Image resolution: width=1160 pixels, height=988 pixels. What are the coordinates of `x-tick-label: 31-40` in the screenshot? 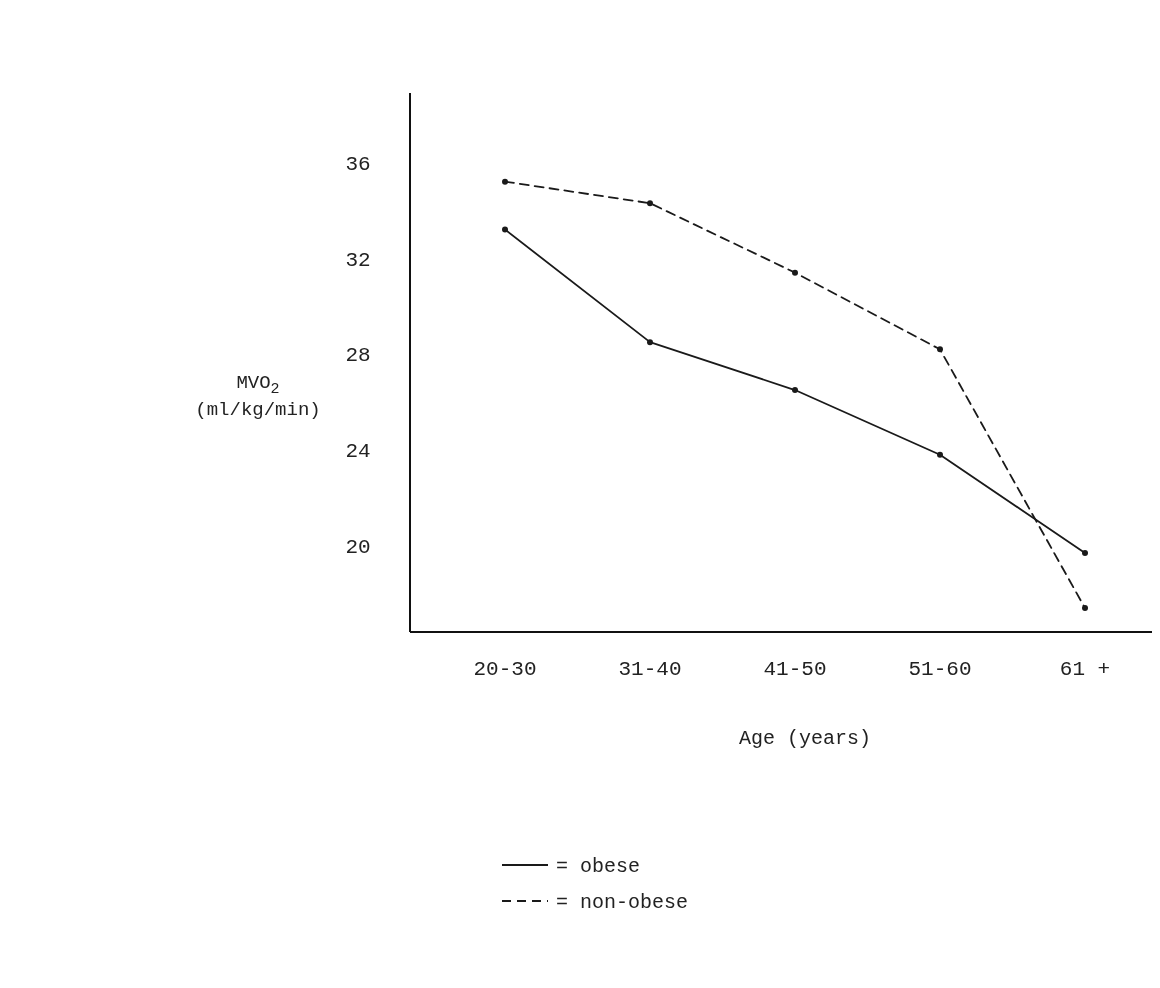 It's located at (650, 669).